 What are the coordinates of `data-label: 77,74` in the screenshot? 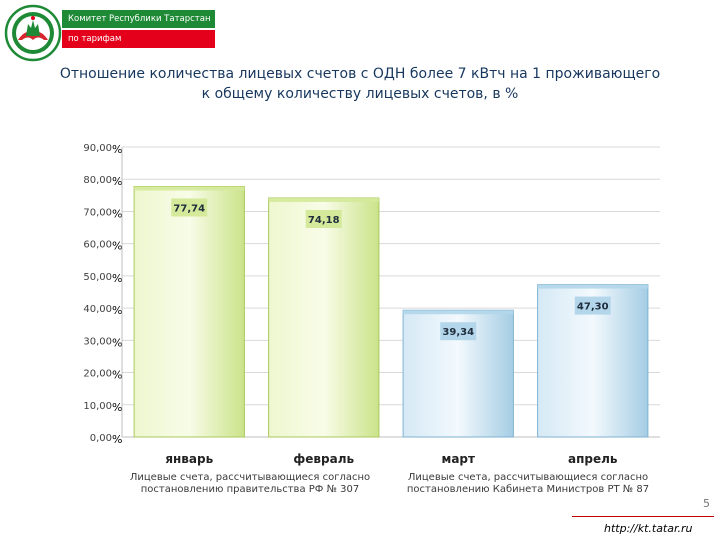 It's located at (189, 209).